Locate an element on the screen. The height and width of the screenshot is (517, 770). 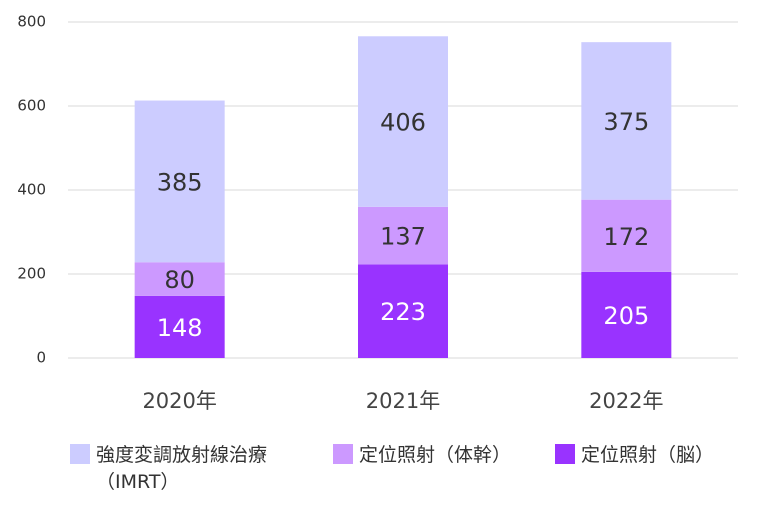
legend-item: 強度変調放射線治療（IMRT） is located at coordinates (201, 467).